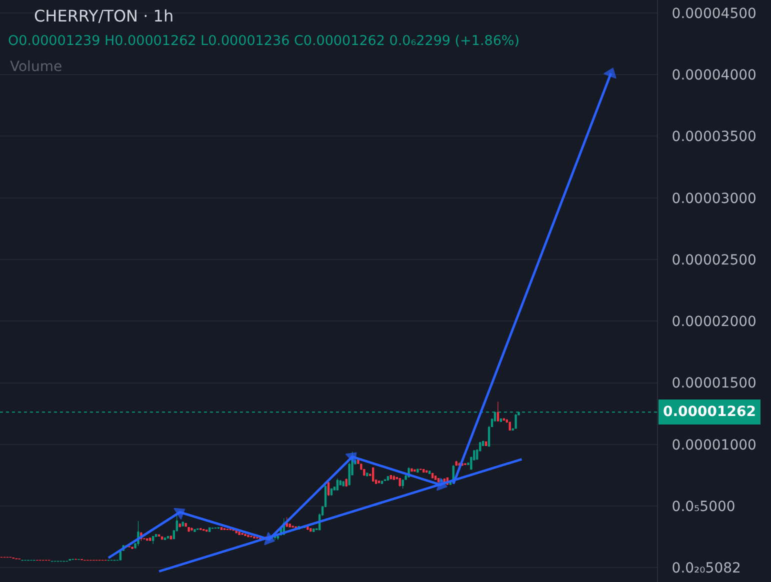  Describe the element at coordinates (714, 198) in the screenshot. I see `y-tick-label: 0.00003000` at that location.